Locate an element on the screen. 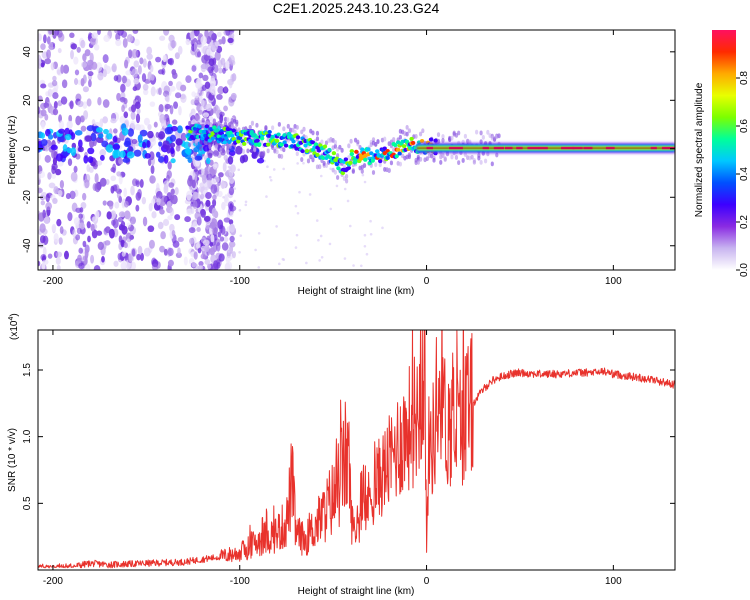 This screenshot has height=600, width=750. y-tick-label: 40 is located at coordinates (27, 52).